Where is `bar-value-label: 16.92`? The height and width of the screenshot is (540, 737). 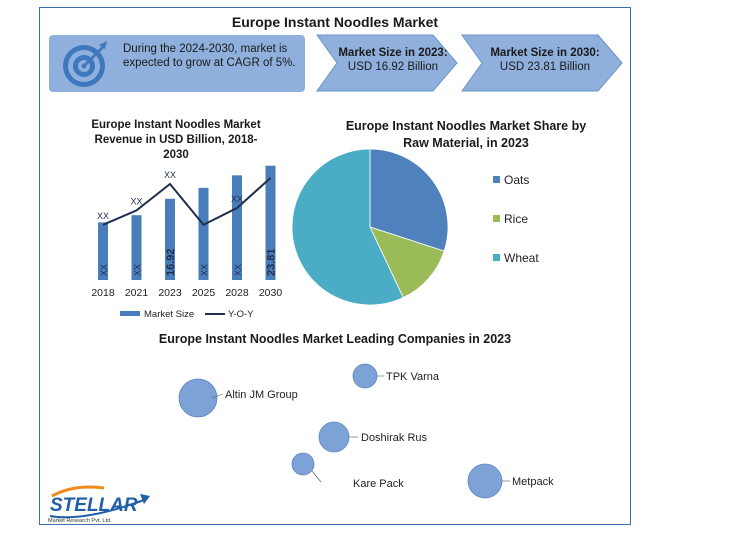
bar-value-label: 16.92 is located at coordinates (171, 262).